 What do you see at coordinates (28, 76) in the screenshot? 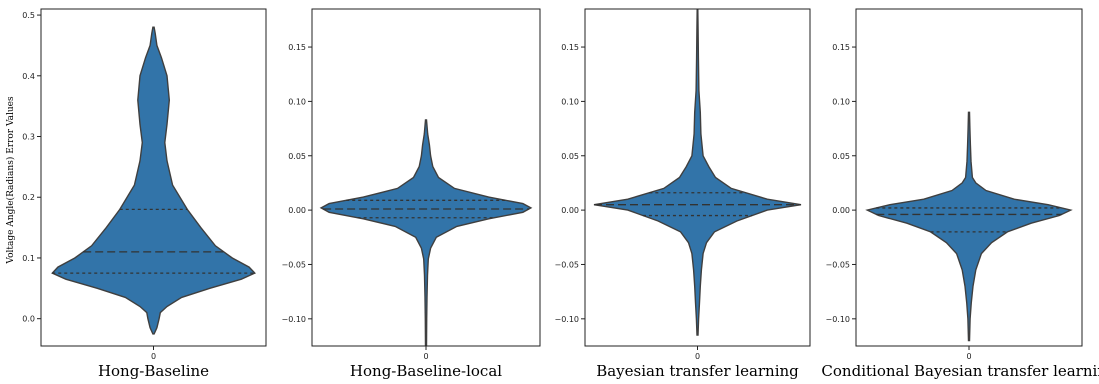
I see `y-tick-label: 0.4` at bounding box center [28, 76].